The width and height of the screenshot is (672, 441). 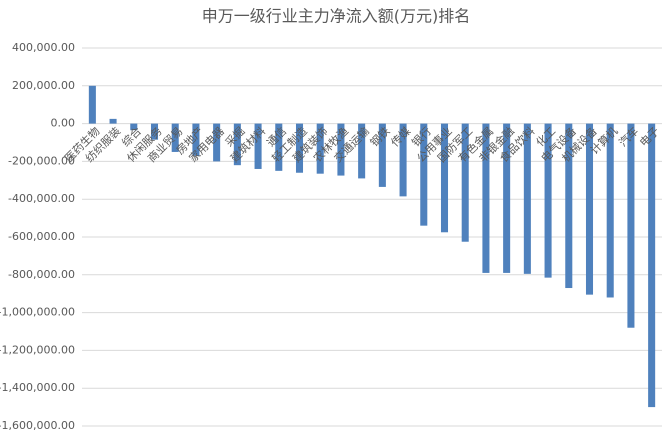 I want to click on y-tick-label: -200,000.00, so click(x=41, y=160).